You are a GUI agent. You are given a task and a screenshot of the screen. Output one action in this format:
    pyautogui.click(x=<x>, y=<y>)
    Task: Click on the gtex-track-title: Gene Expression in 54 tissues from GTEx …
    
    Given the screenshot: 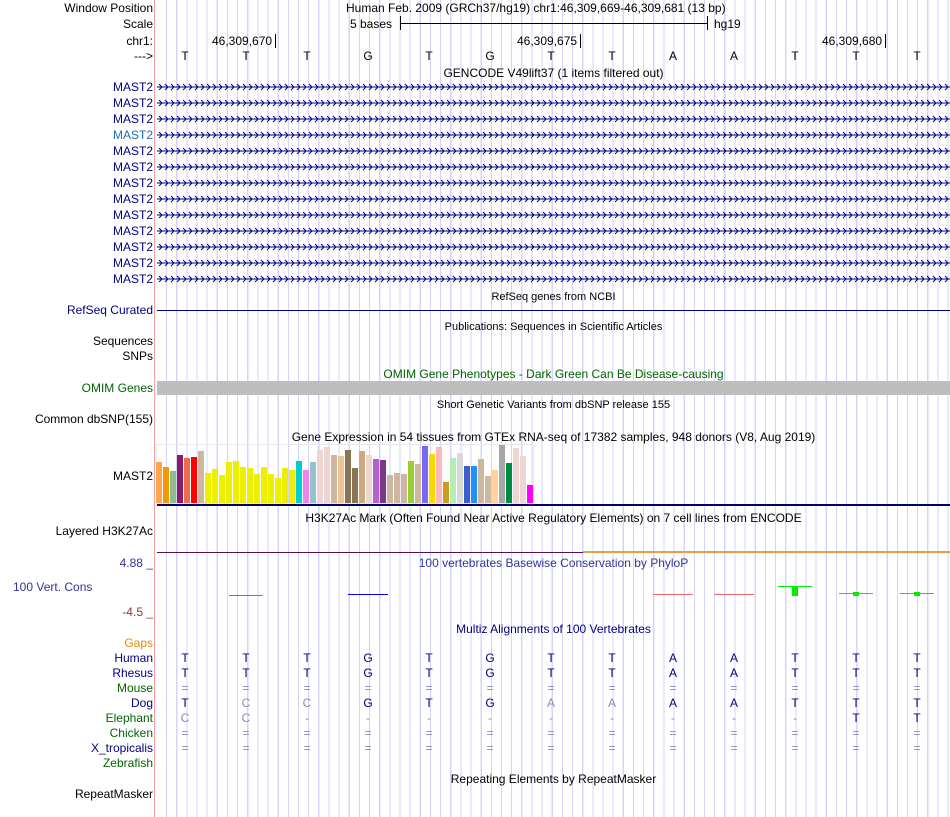 What is the action you would take?
    pyautogui.click(x=553, y=437)
    